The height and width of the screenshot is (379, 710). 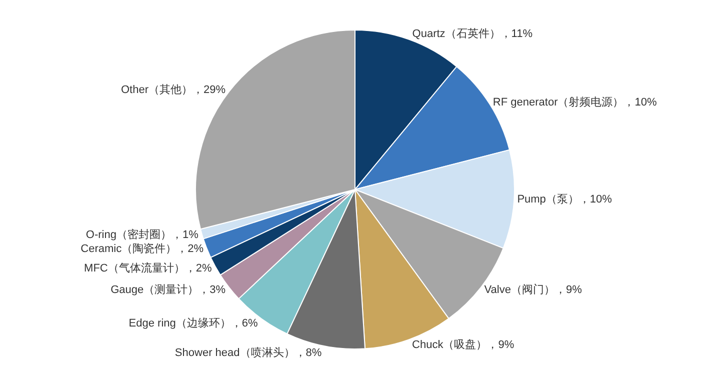 What do you see at coordinates (168, 289) in the screenshot?
I see `slice-label: Gauge（测量计），3%` at bounding box center [168, 289].